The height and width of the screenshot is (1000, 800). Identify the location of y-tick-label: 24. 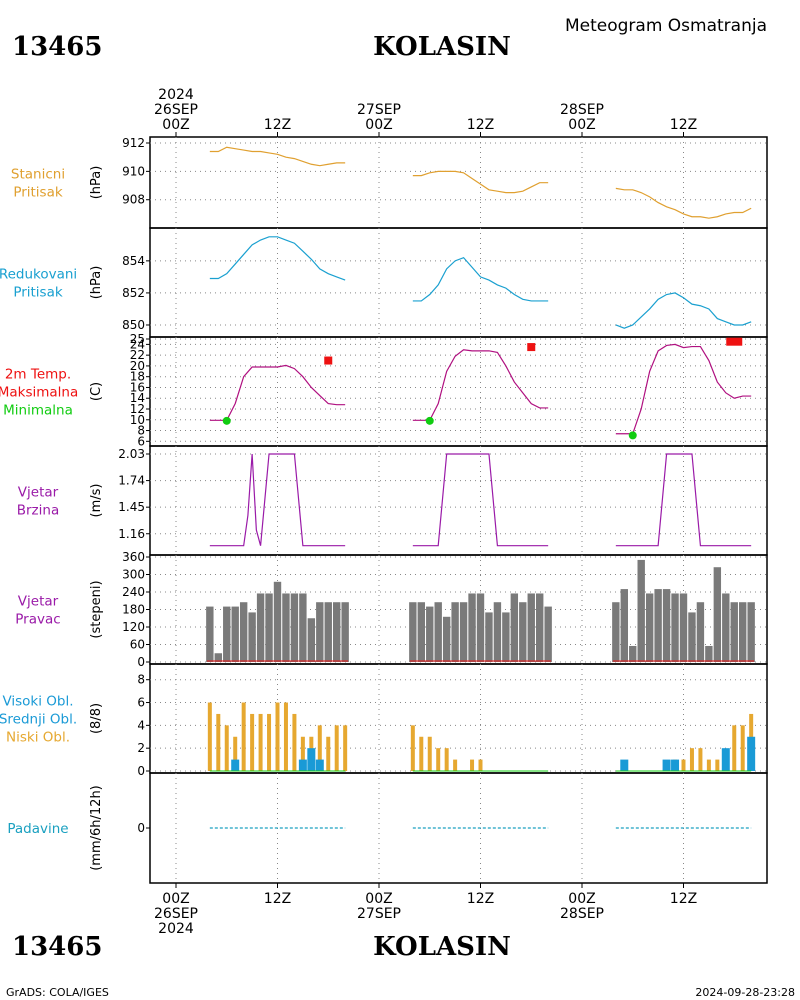
(137, 344).